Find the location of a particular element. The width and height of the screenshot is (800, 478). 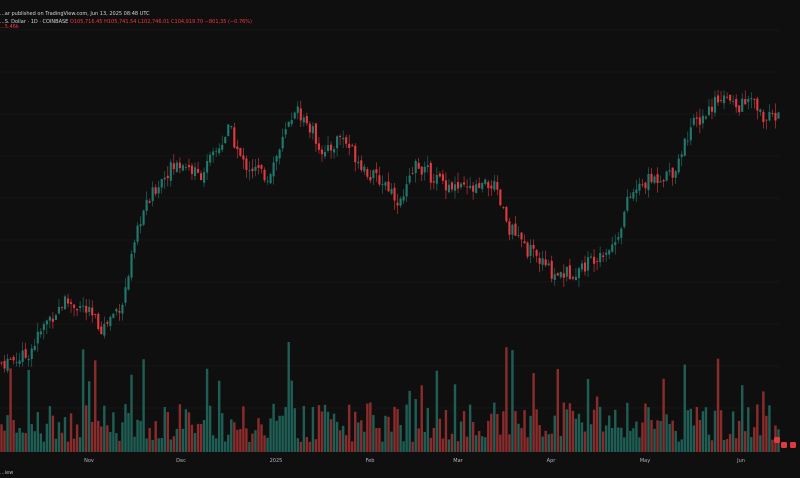

view-label: ...iew is located at coordinates (7, 473).